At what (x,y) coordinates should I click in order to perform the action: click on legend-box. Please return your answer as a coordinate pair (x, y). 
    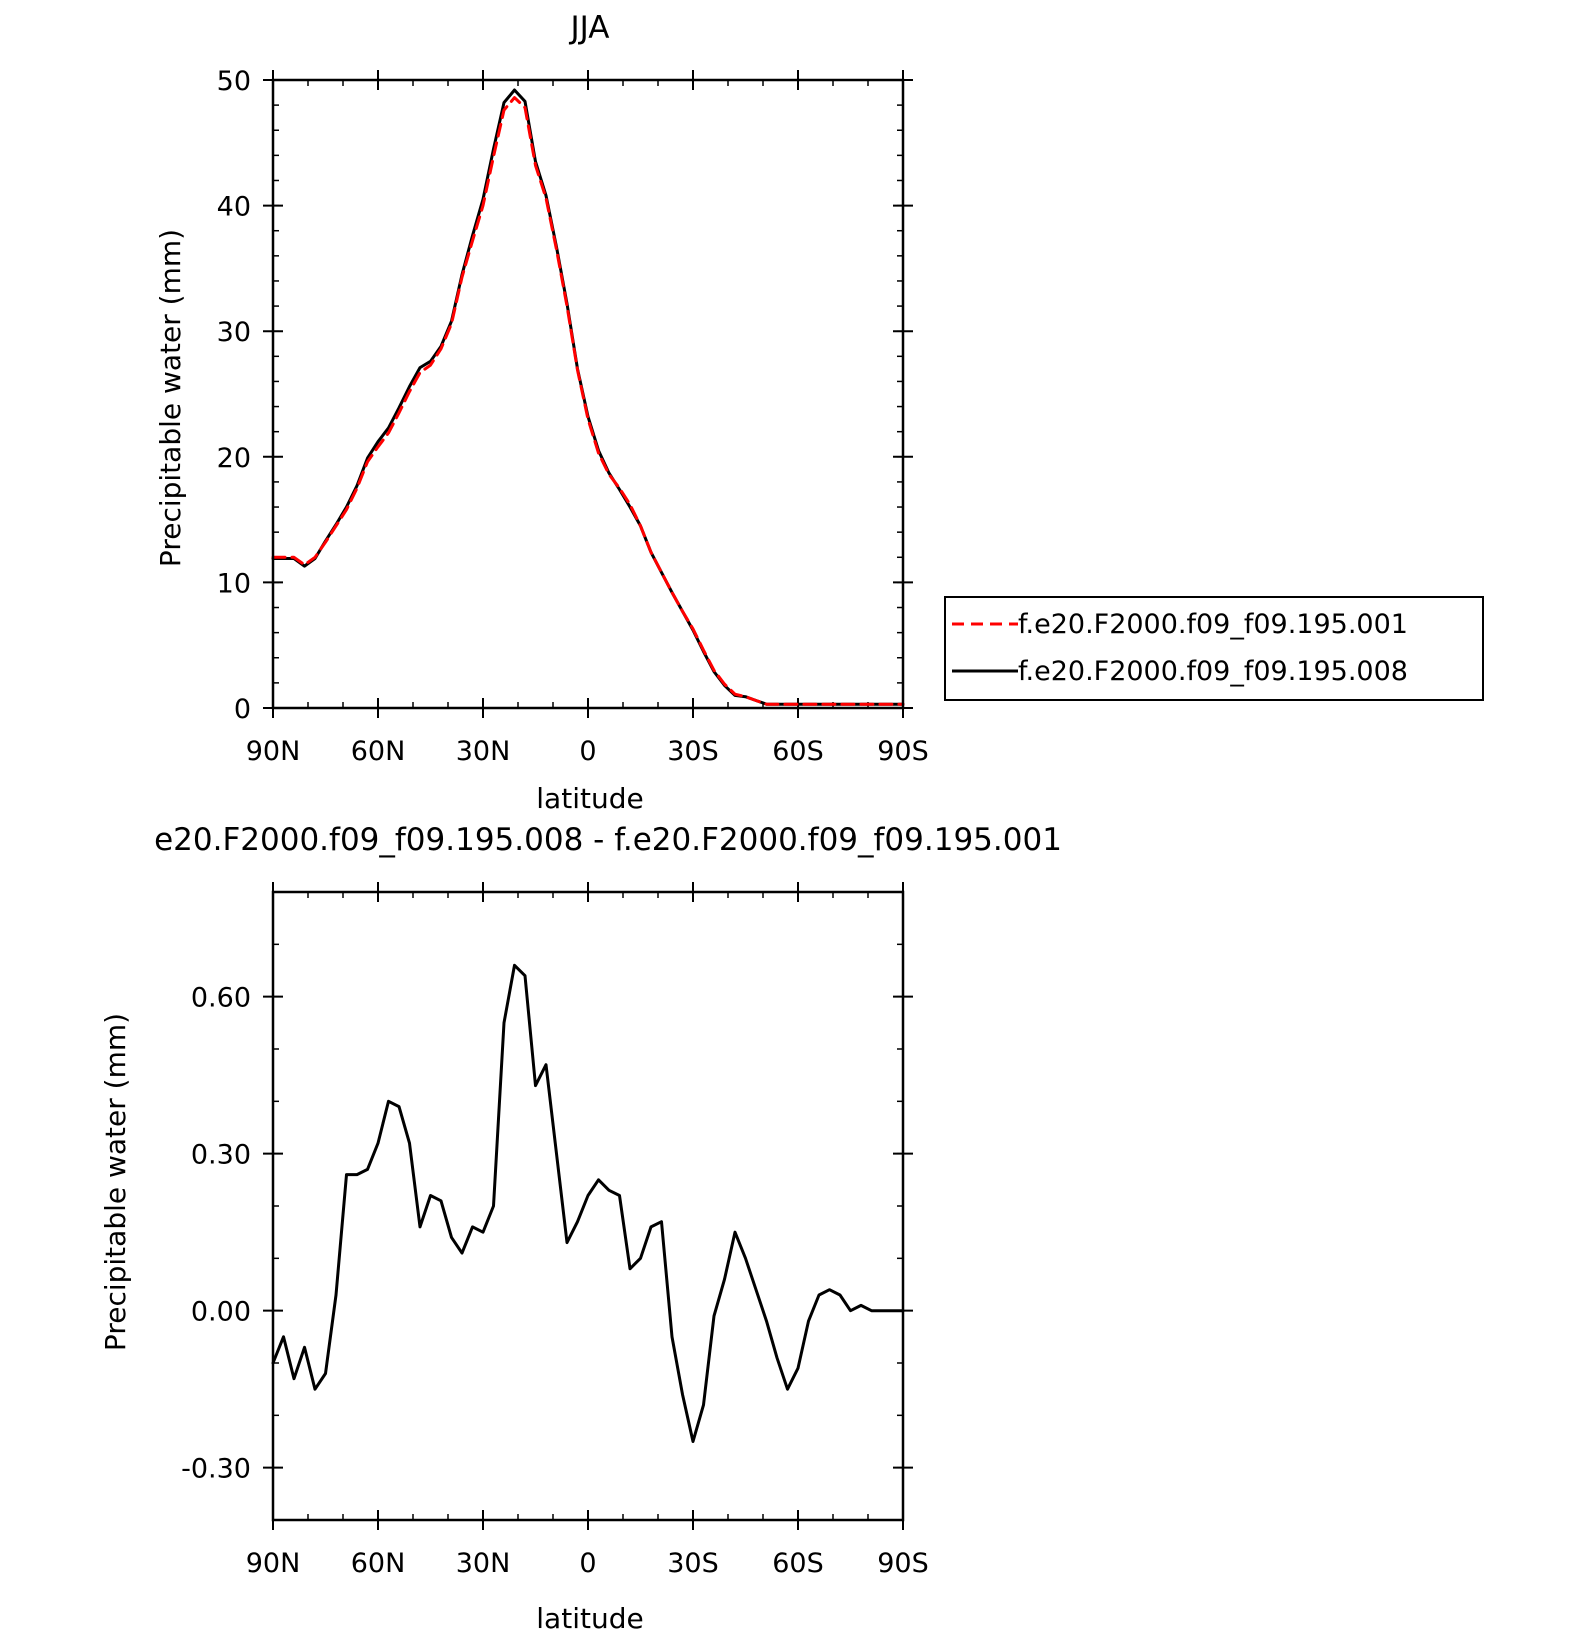
    Looking at the image, I should click on (1214, 648).